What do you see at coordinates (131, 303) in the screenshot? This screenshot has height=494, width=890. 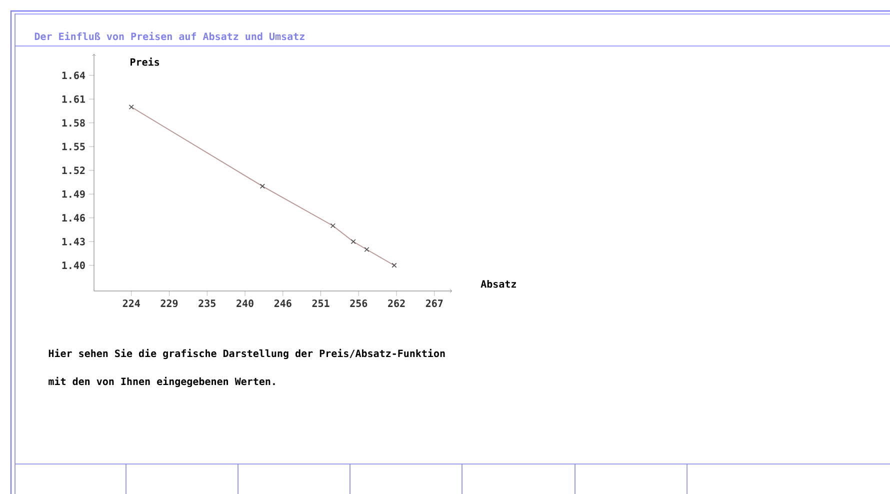 I see `x-tick-label: 224` at bounding box center [131, 303].